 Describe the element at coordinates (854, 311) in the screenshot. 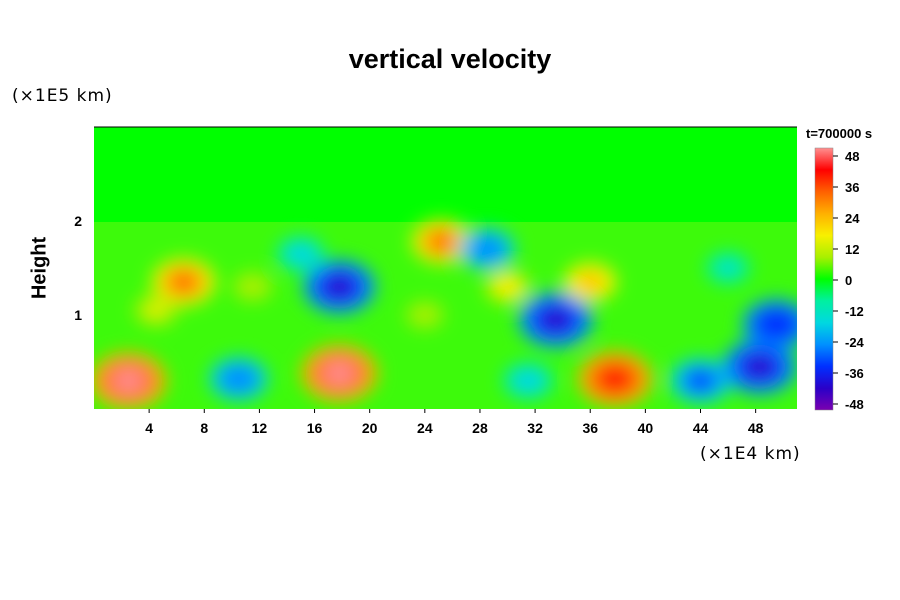

I see `colorbar-tick-label: -12` at that location.